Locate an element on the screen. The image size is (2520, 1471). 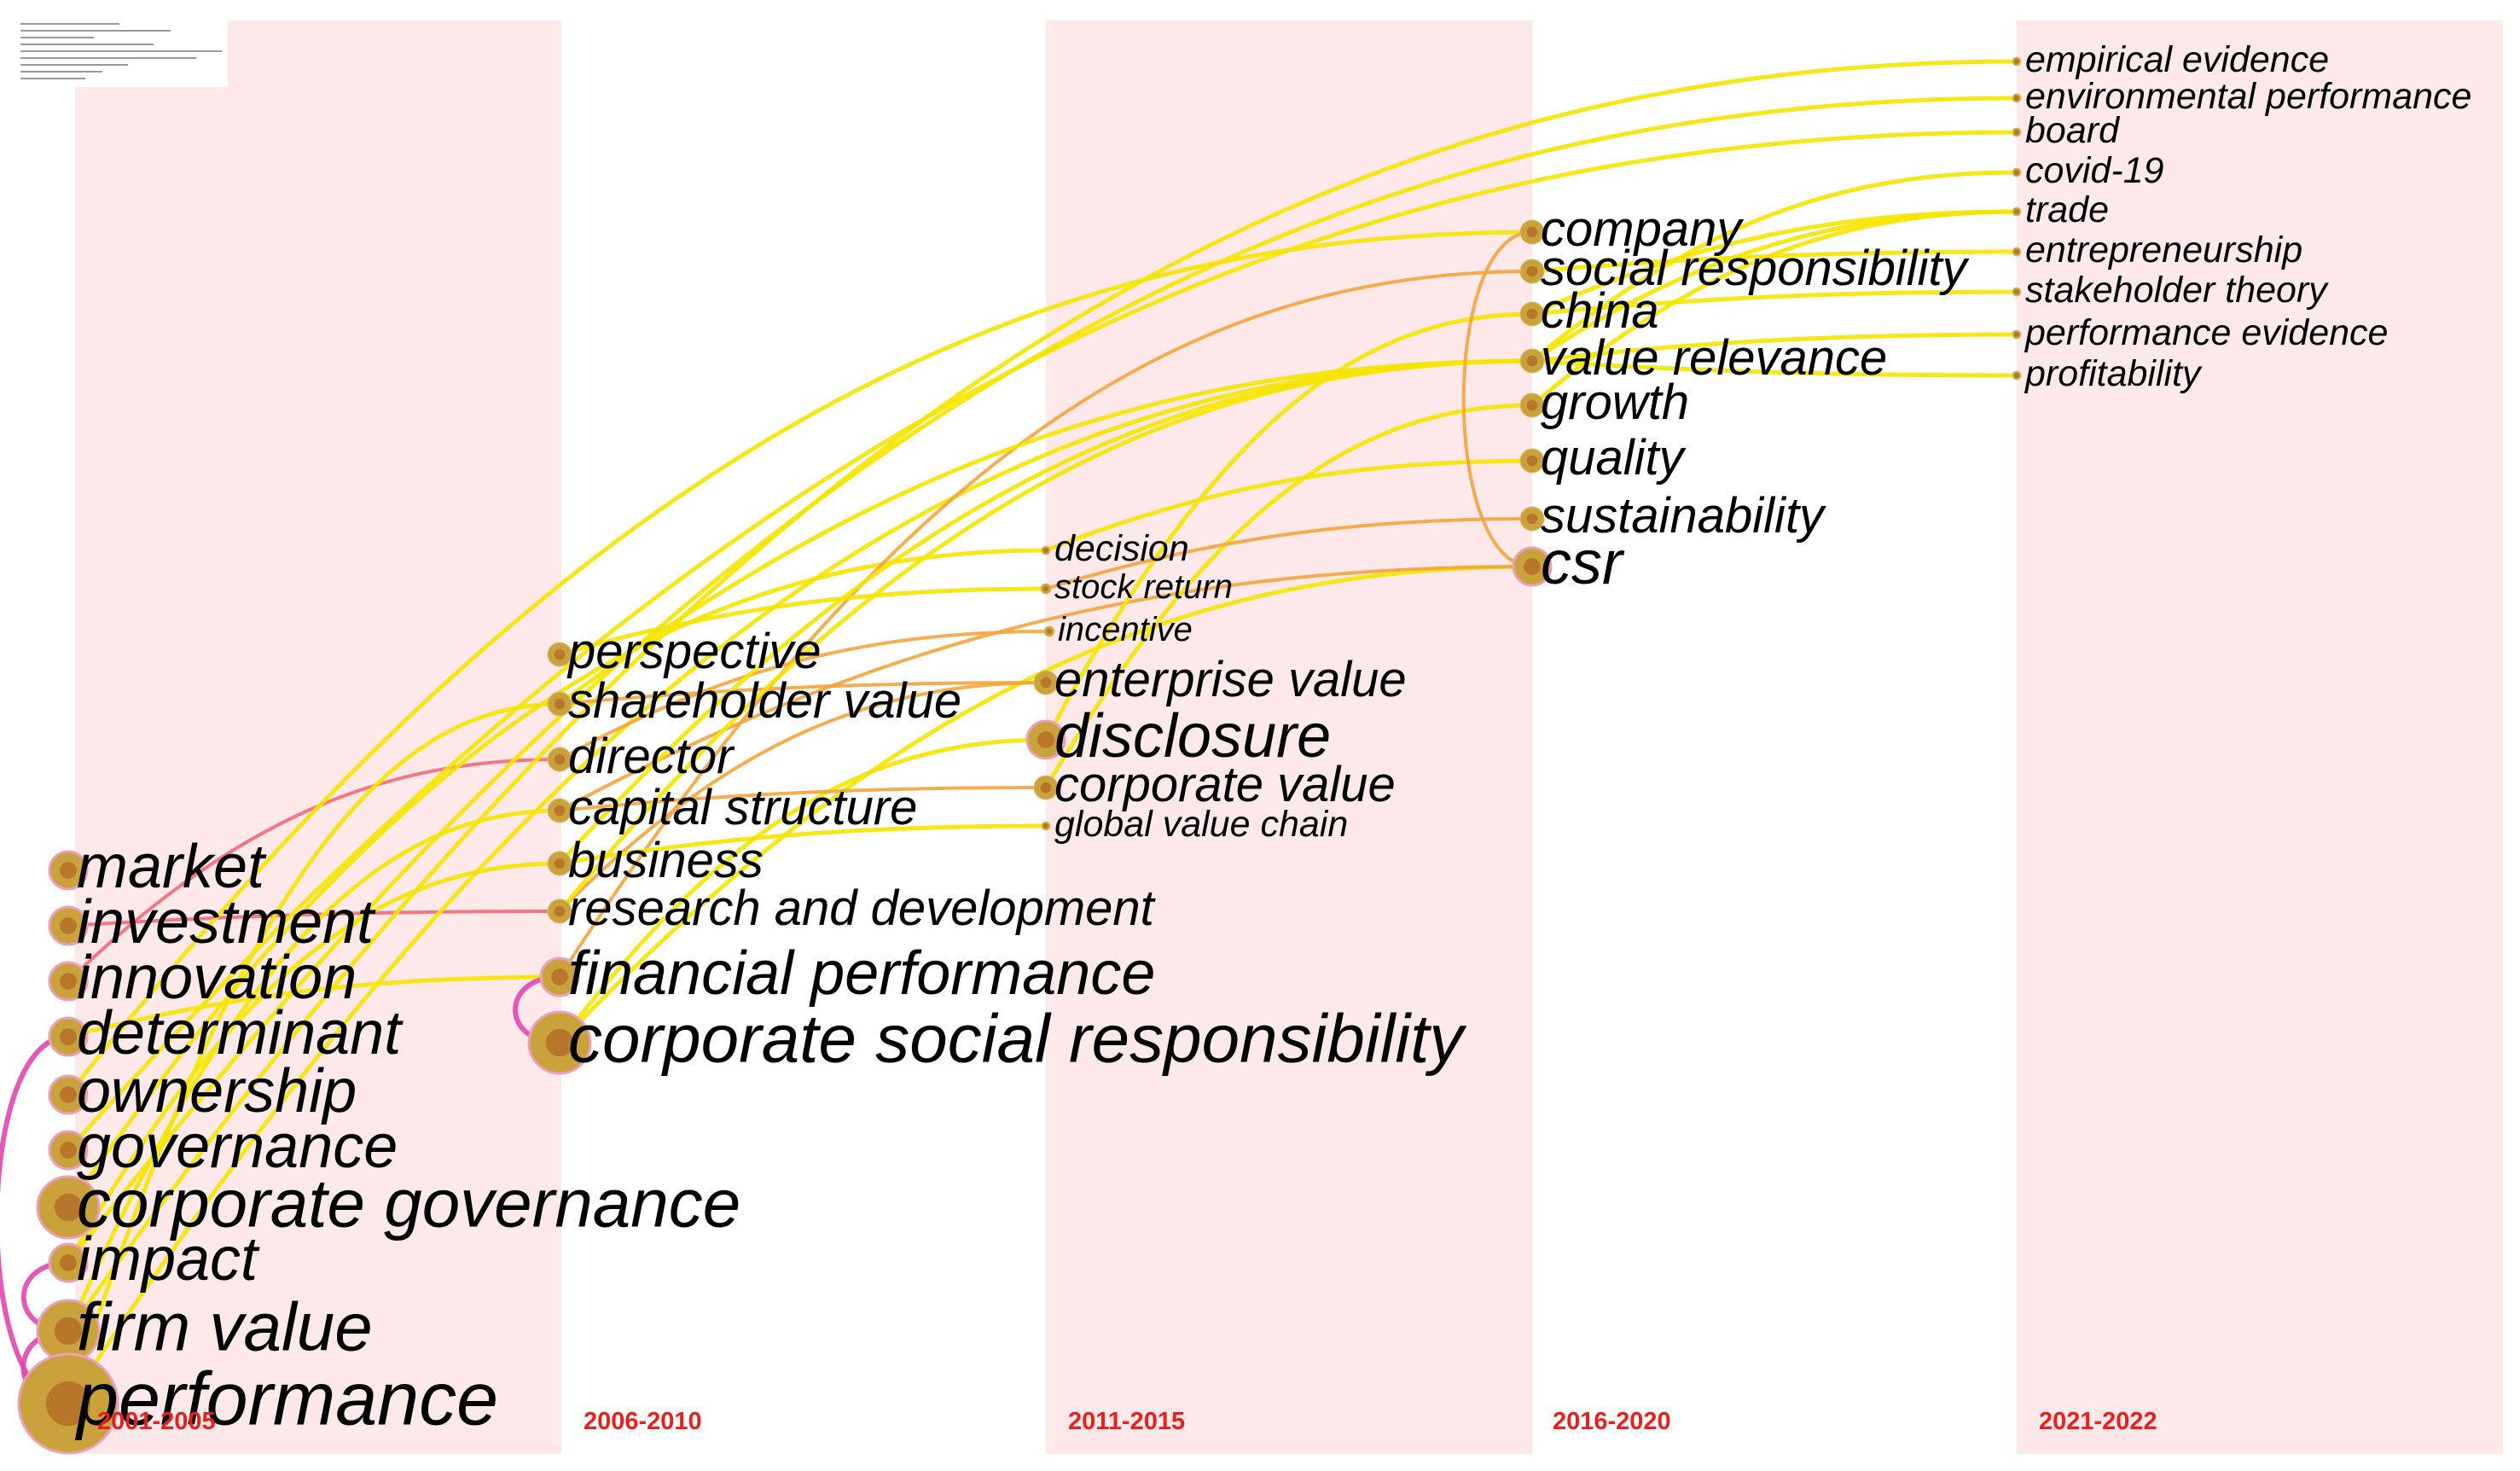
keyword-label-covid-19: covid-19 is located at coordinates (2094, 170).